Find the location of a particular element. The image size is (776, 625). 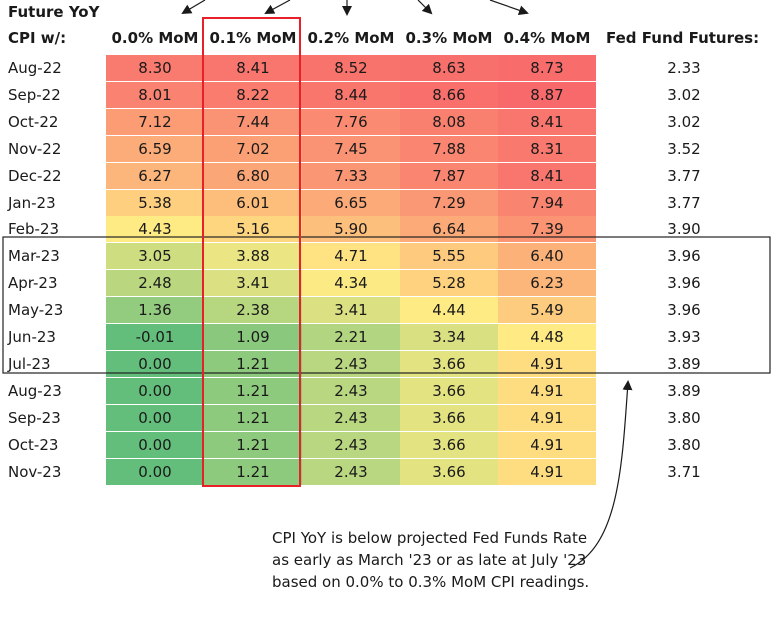

heatmap-cell: 3.05 is located at coordinates (155, 256).